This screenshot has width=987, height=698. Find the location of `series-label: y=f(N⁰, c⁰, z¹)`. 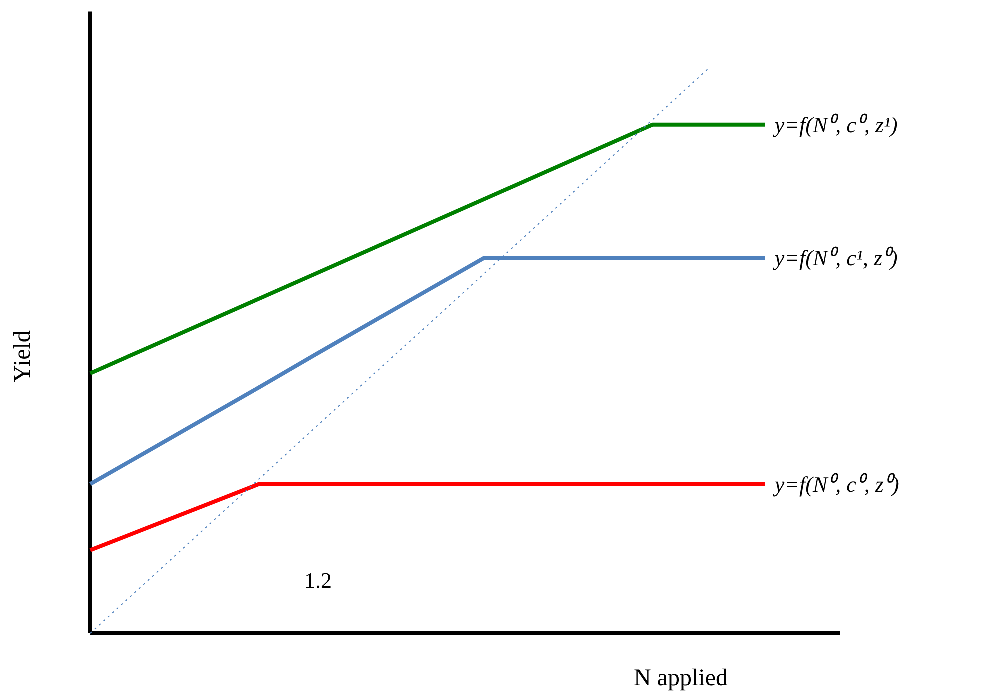

series-label: y=f(N⁰, c⁰, z¹) is located at coordinates (835, 125).